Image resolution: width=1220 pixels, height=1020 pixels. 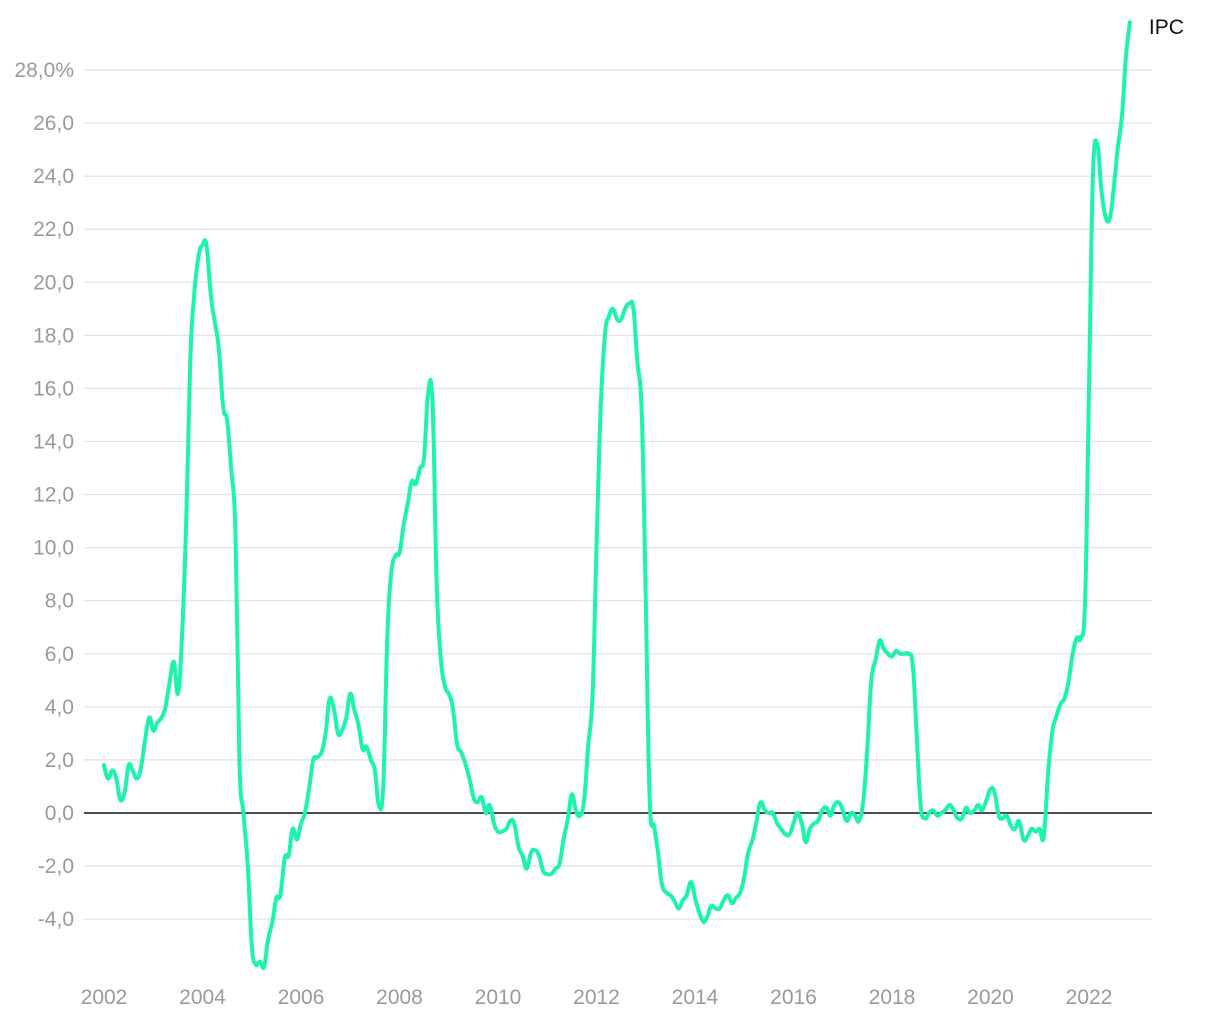 What do you see at coordinates (53, 335) in the screenshot?
I see `y-tick-label: 18,0` at bounding box center [53, 335].